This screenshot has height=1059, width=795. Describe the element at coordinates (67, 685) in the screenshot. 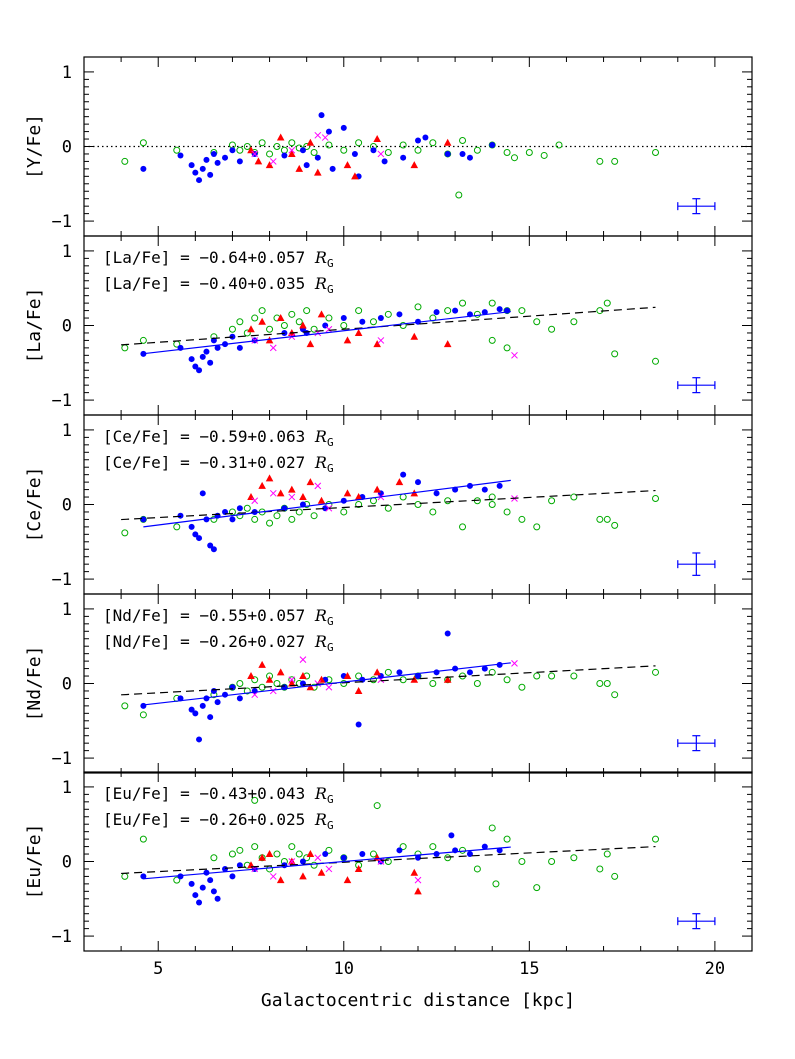

I see `y-tick-label: 0` at that location.